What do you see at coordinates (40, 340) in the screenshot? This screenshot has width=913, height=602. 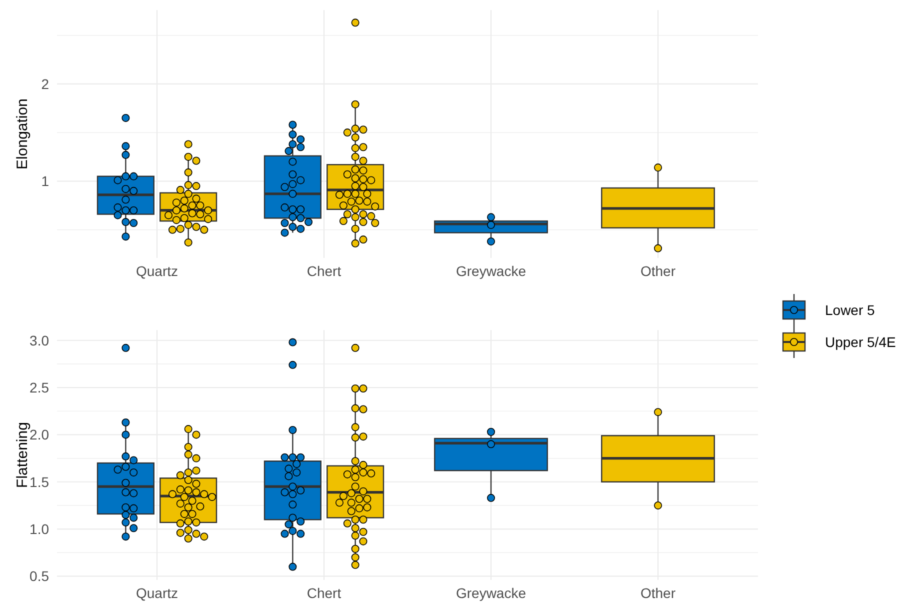 I see `y-tick-label: 3.0` at bounding box center [40, 340].